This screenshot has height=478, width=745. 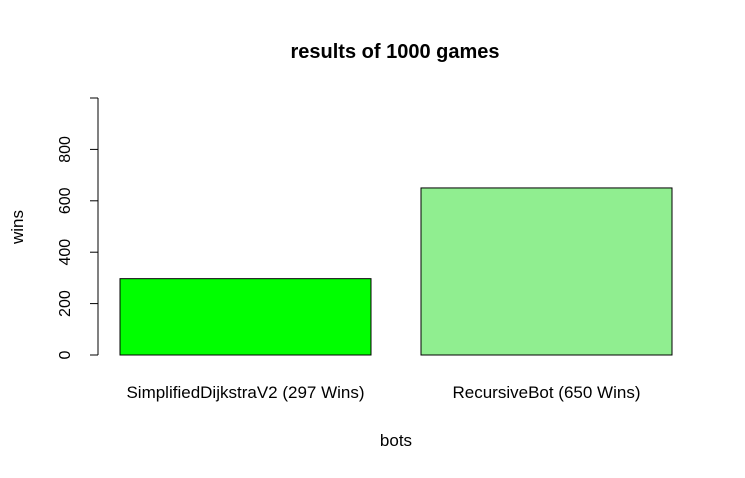 What do you see at coordinates (65, 149) in the screenshot?
I see `y-tick-label: 800` at bounding box center [65, 149].